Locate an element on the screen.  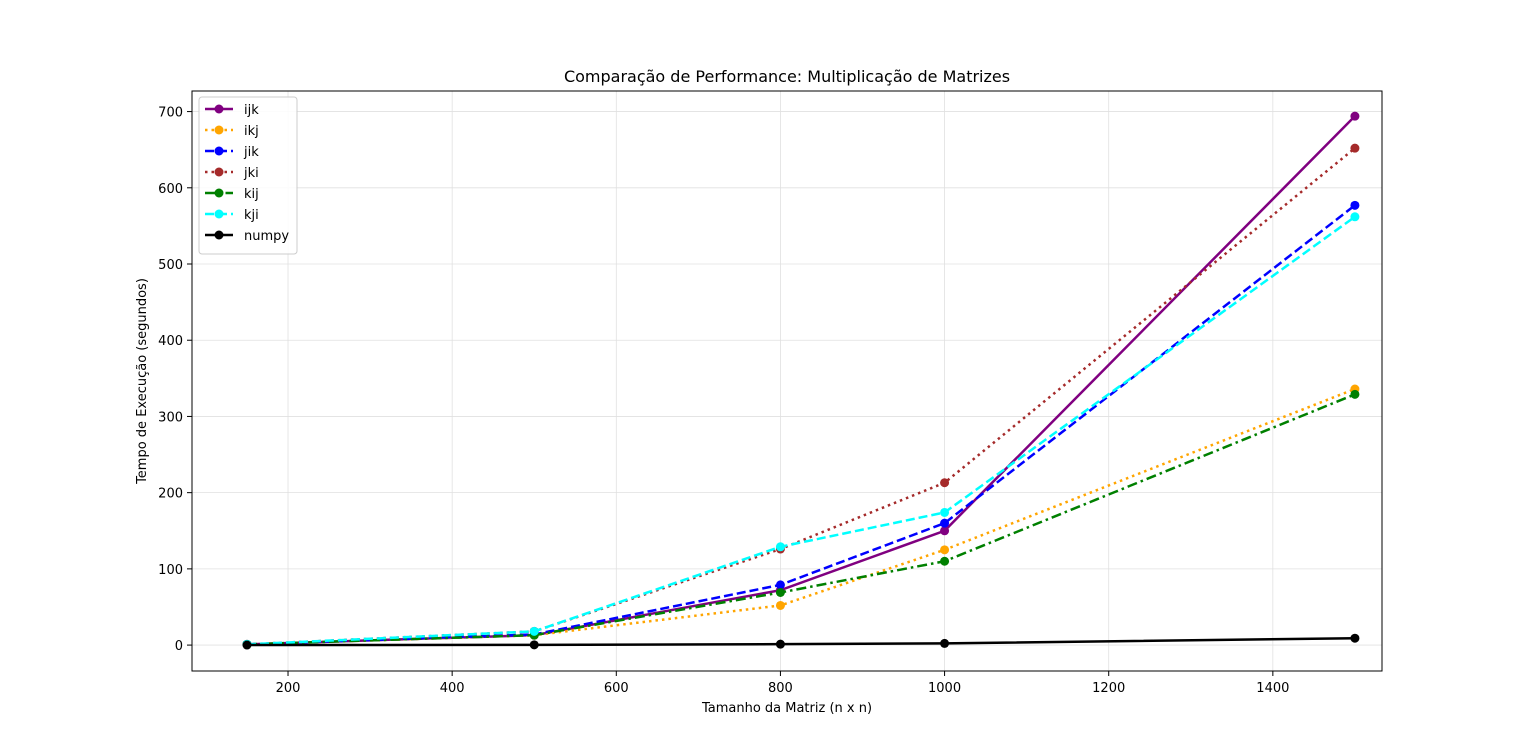
legend-item-kij: kij is located at coordinates (232, 194).